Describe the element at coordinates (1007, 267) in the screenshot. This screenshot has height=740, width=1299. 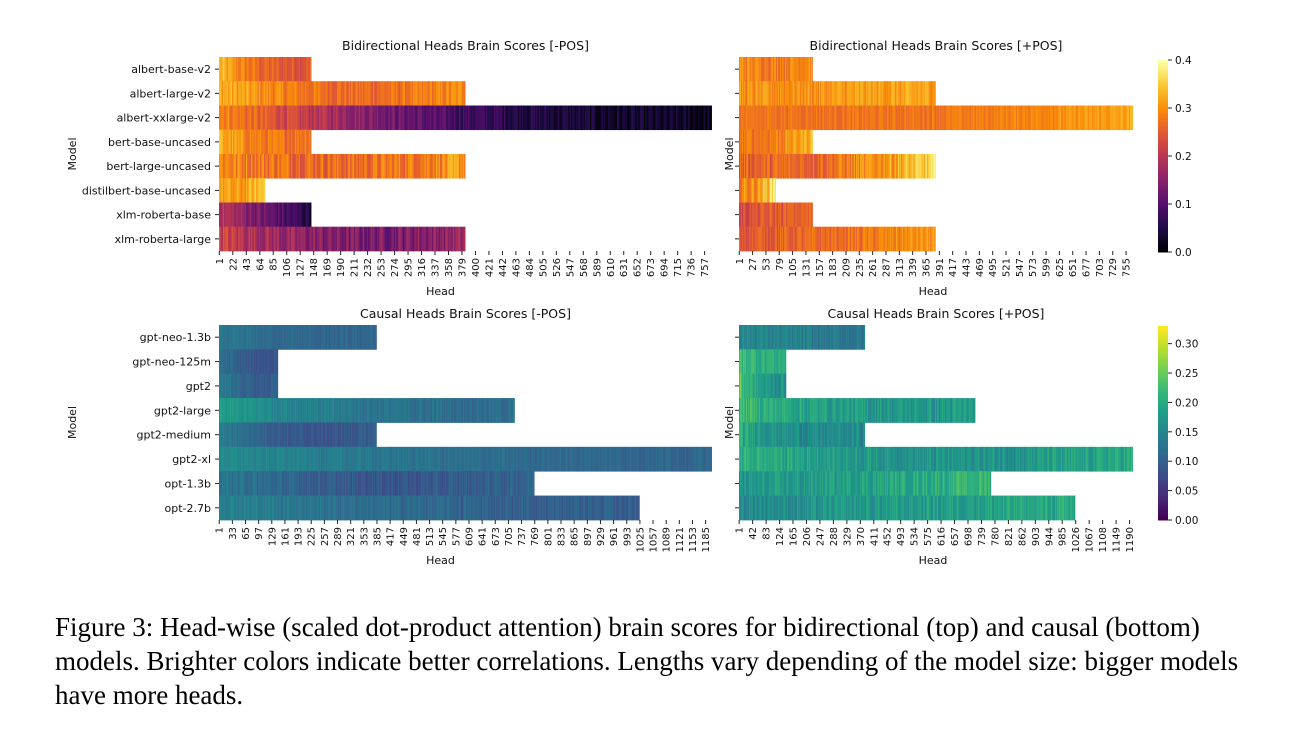
I see `x-tick-label: 521` at that location.